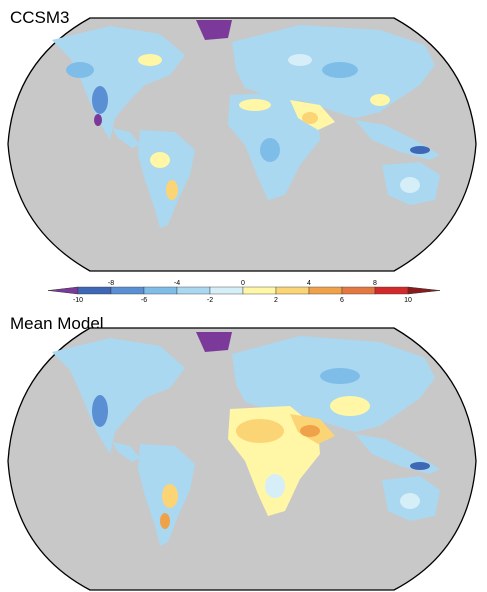  Describe the element at coordinates (375, 283) in the screenshot. I see `colorbar-tick-label: 8` at that location.